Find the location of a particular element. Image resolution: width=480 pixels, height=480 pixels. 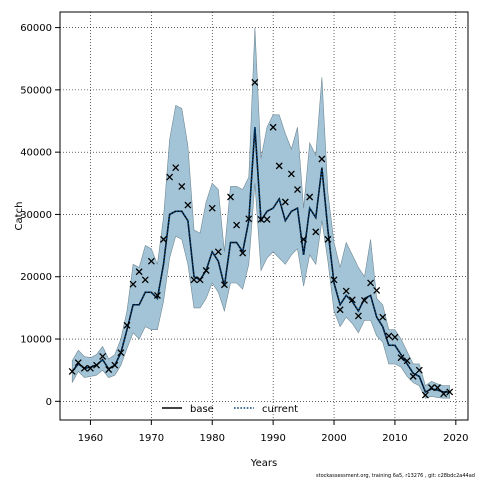

y-tick-label: 10000 is located at coordinates (36, 340).